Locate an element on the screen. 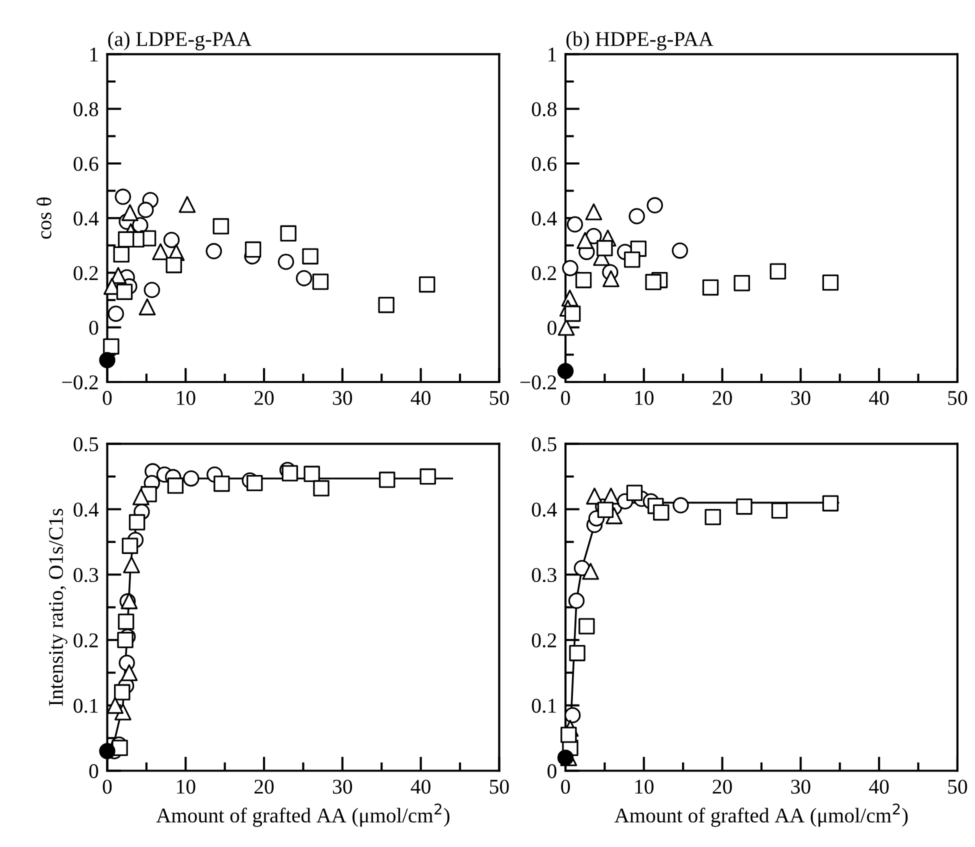 The width and height of the screenshot is (975, 847). y-axis-title: cos θ is located at coordinates (44, 218).